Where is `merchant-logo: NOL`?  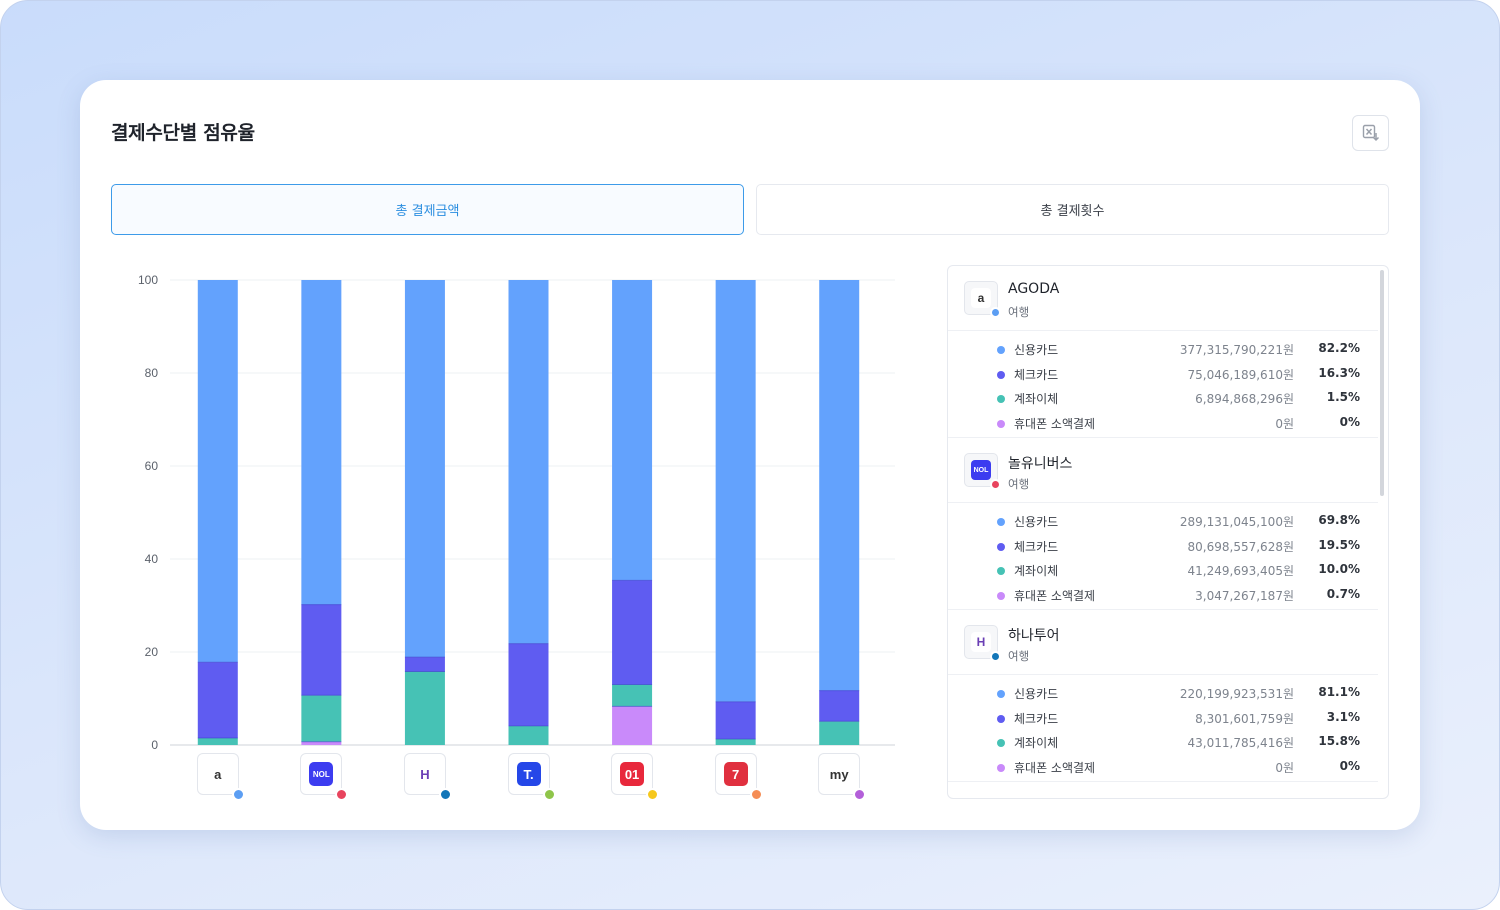 merchant-logo: NOL is located at coordinates (324, 777).